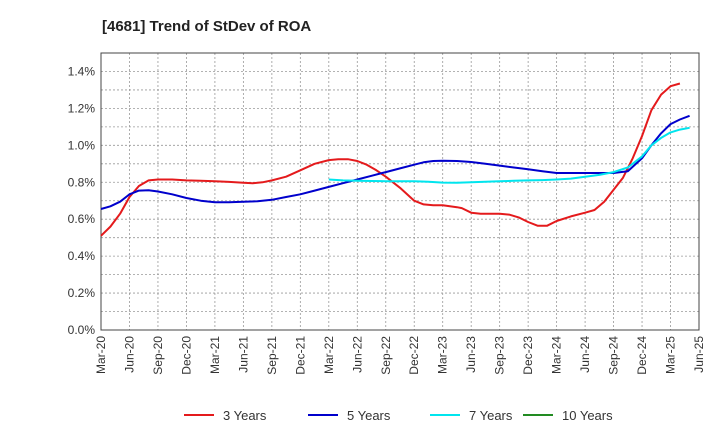 The height and width of the screenshot is (440, 720). I want to click on x-tick-label: Dec-21, so click(300, 355).